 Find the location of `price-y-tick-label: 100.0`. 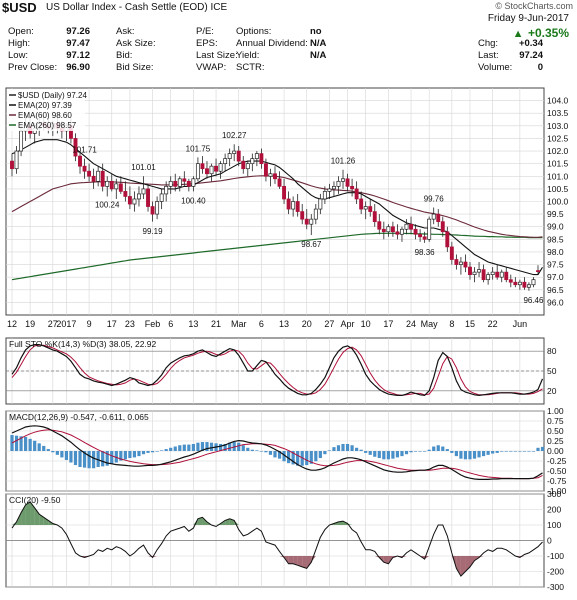

price-y-tick-label: 100.0 is located at coordinates (558, 202).